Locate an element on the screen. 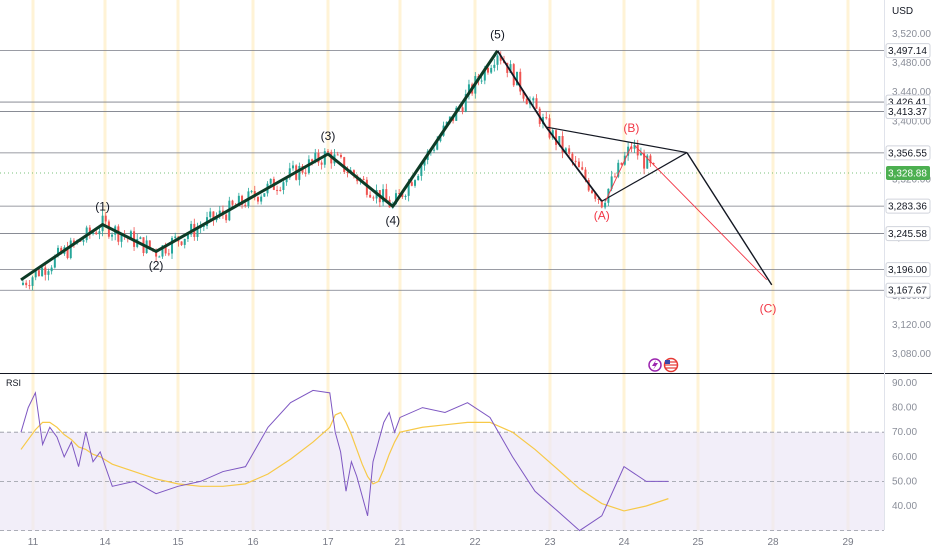  price-level-value: 3,413.37 is located at coordinates (907, 112).